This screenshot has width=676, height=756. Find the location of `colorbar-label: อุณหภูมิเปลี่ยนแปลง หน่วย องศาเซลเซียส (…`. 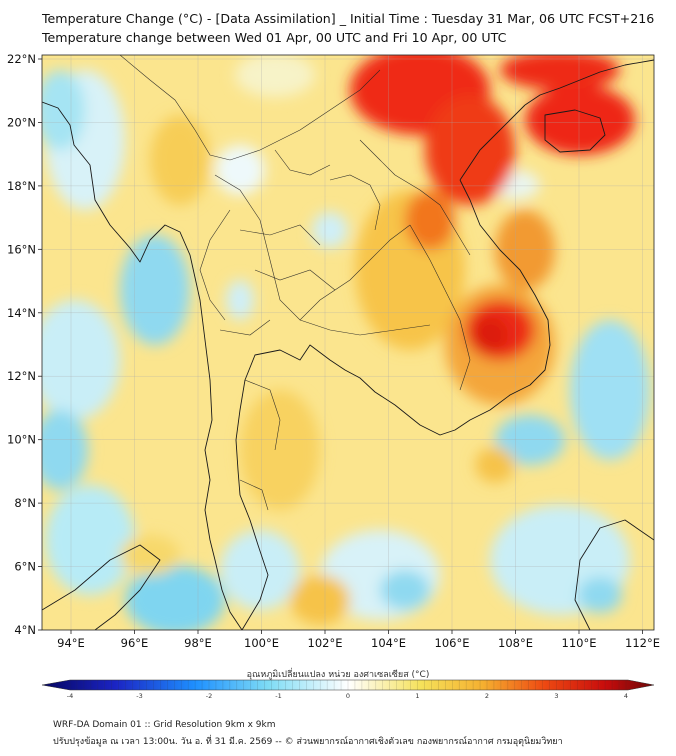

colorbar-label: อุณหภูมิเปลี่ยนแปลง หน่วย องศาเซลเซียส (… is located at coordinates (338, 675).